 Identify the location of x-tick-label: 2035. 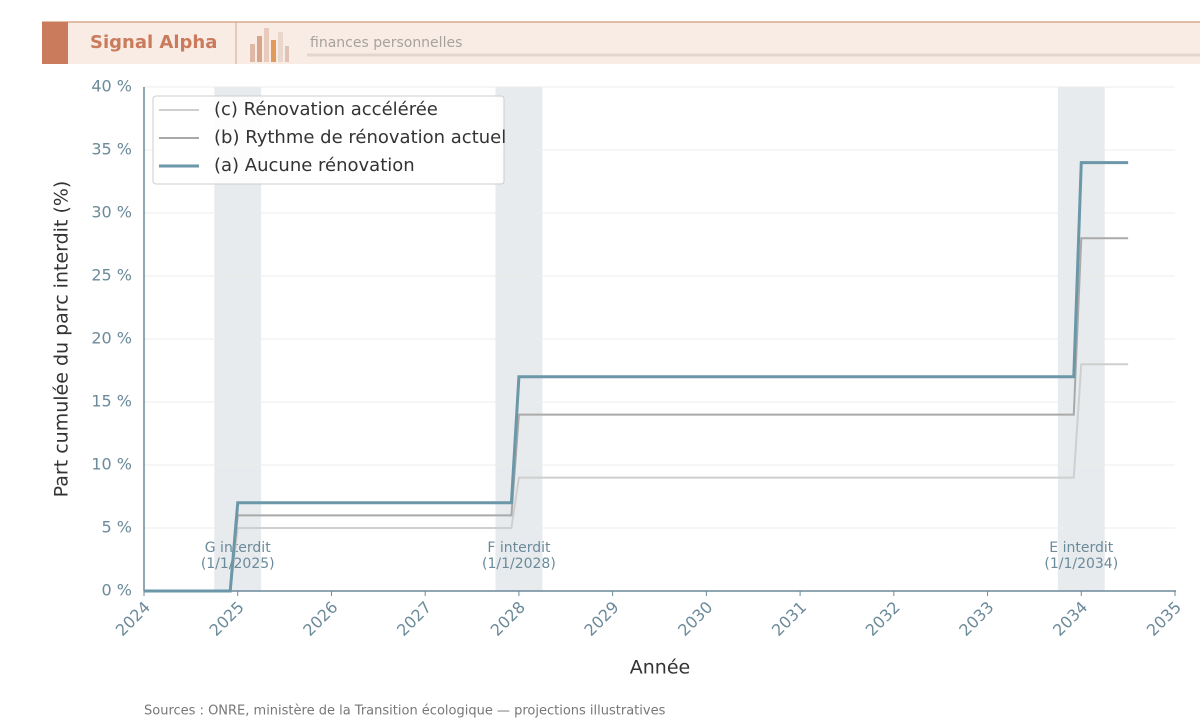
(1164, 619).